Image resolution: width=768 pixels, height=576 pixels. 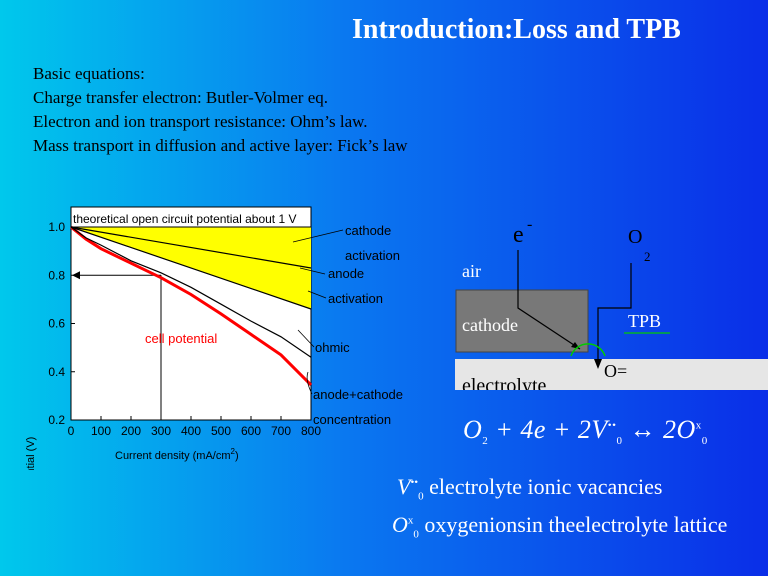 What do you see at coordinates (416, 534) in the screenshot?
I see `legend-oxygen-sub: 0` at bounding box center [416, 534].